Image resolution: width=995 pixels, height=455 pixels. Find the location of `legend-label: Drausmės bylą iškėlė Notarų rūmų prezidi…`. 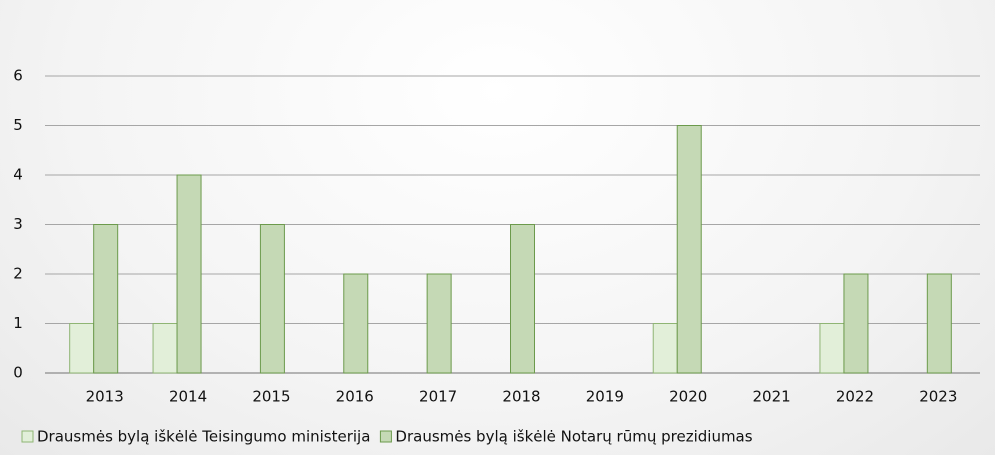

legend-label: Drausmės bylą iškėlė Notarų rūmų prezidi… is located at coordinates (573, 437).